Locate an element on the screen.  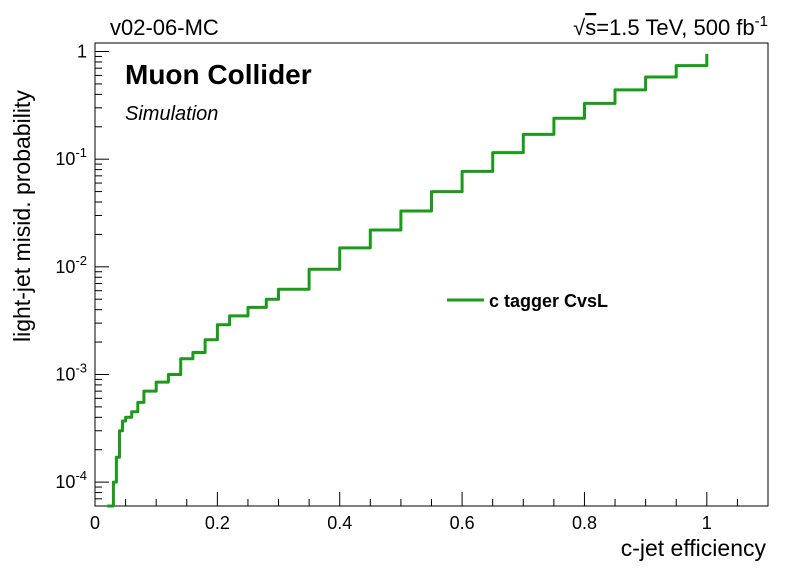
y-tick-label: 10⁻² is located at coordinates (71, 265).